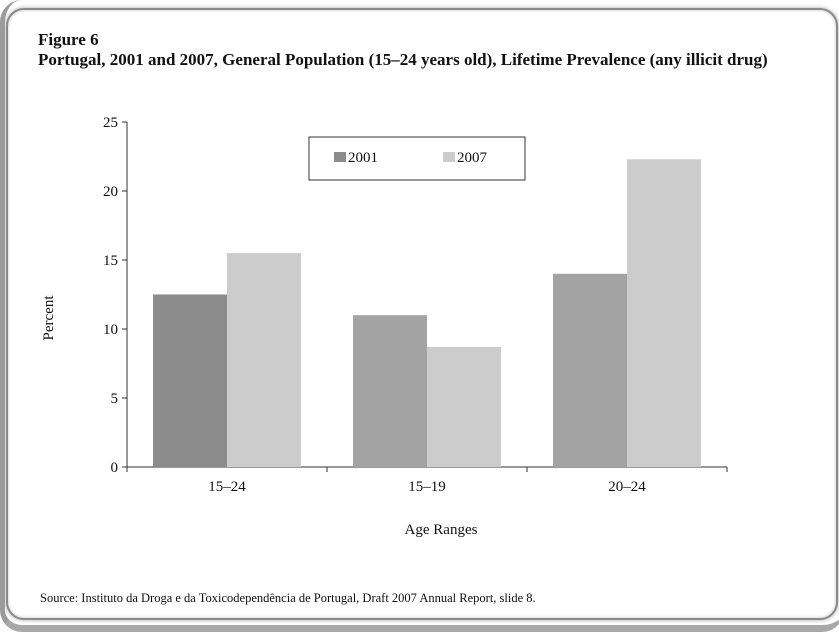 The width and height of the screenshot is (839, 632). Describe the element at coordinates (427, 487) in the screenshot. I see `x-tick-label: 15–19` at that location.